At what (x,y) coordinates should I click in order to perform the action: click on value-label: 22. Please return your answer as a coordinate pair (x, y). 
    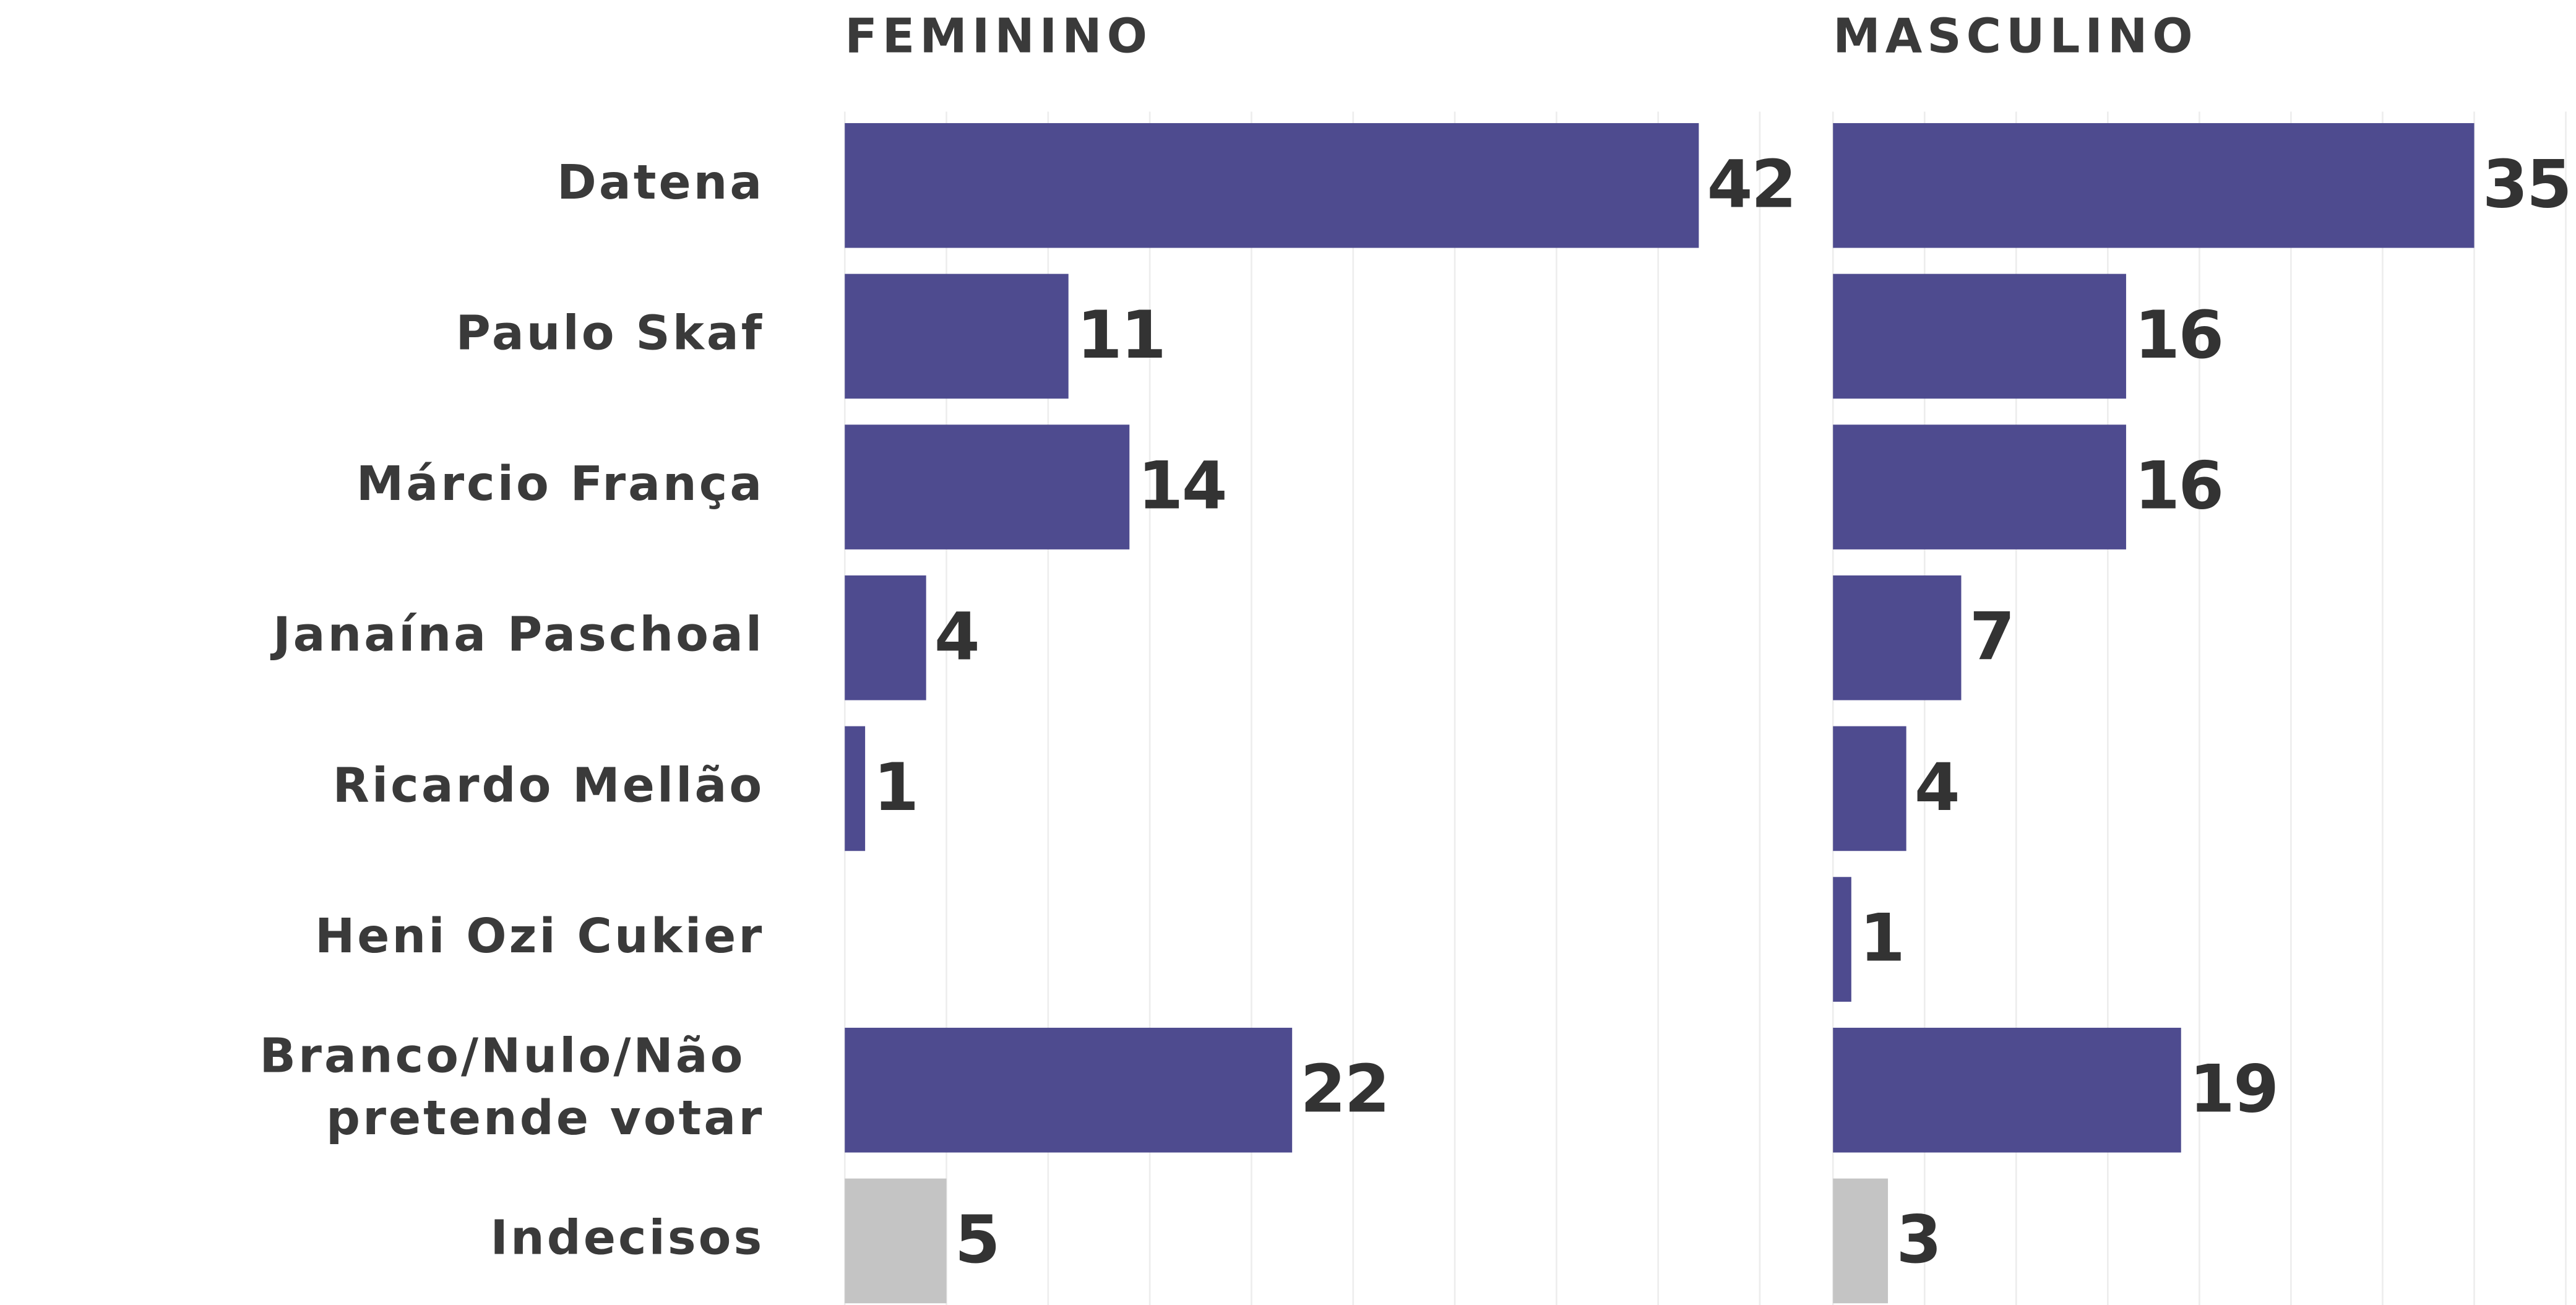
    Looking at the image, I should click on (1344, 1089).